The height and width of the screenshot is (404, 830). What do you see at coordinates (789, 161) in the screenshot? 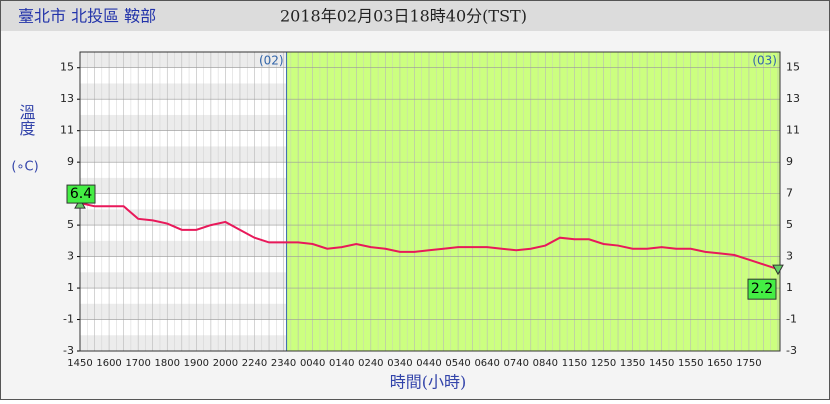
I see `y-tick-label-right: 9` at bounding box center [789, 161].